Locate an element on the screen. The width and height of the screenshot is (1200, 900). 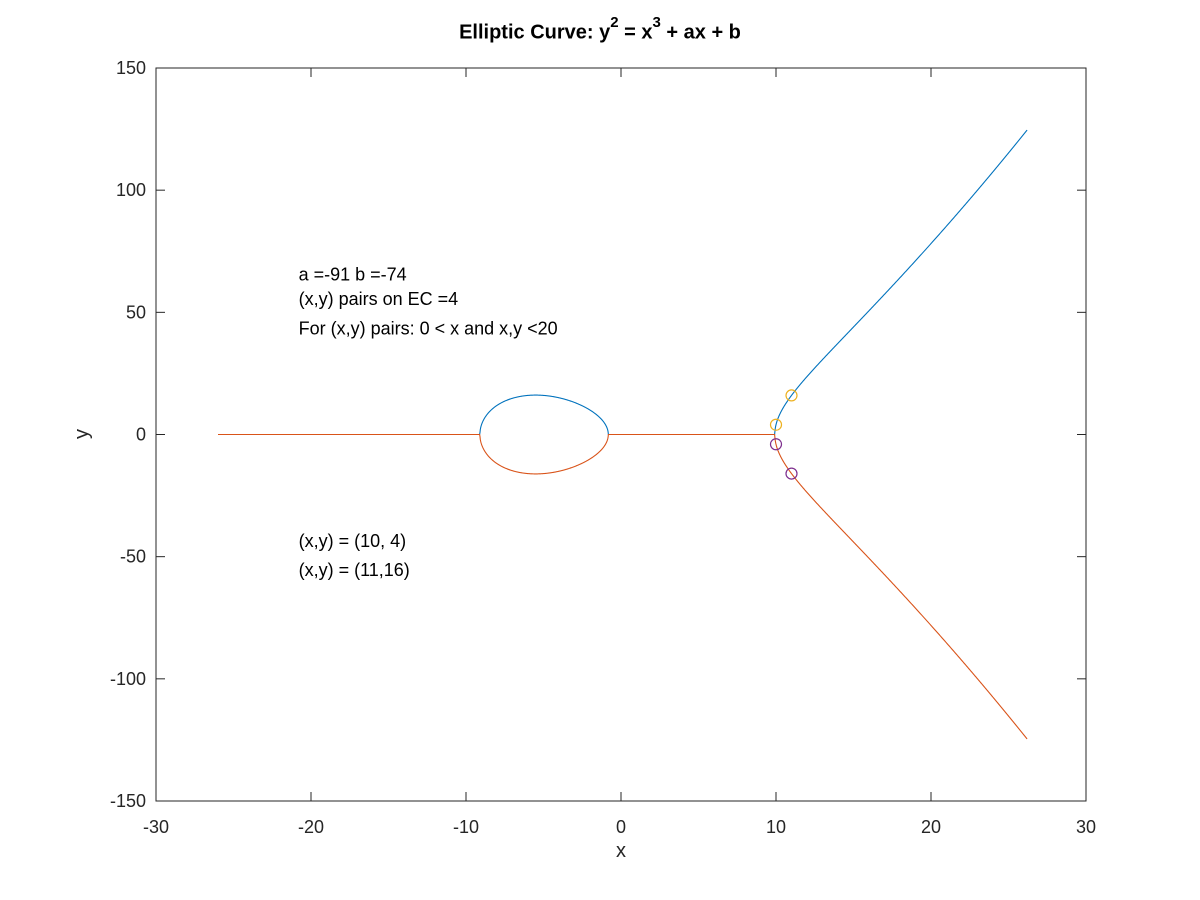
y-tick-label: -150 is located at coordinates (128, 801).